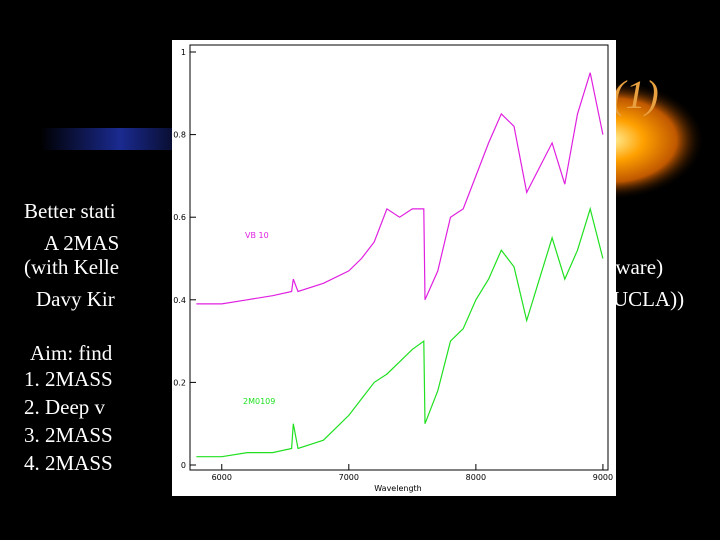 This screenshot has width=720, height=540. I want to click on series-label: 2M0109, so click(259, 401).